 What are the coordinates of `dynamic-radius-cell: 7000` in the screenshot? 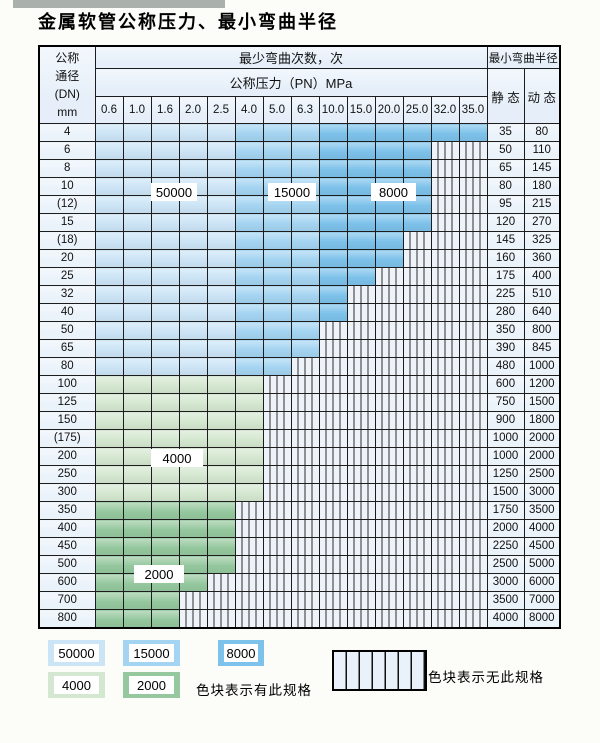 It's located at (542, 600).